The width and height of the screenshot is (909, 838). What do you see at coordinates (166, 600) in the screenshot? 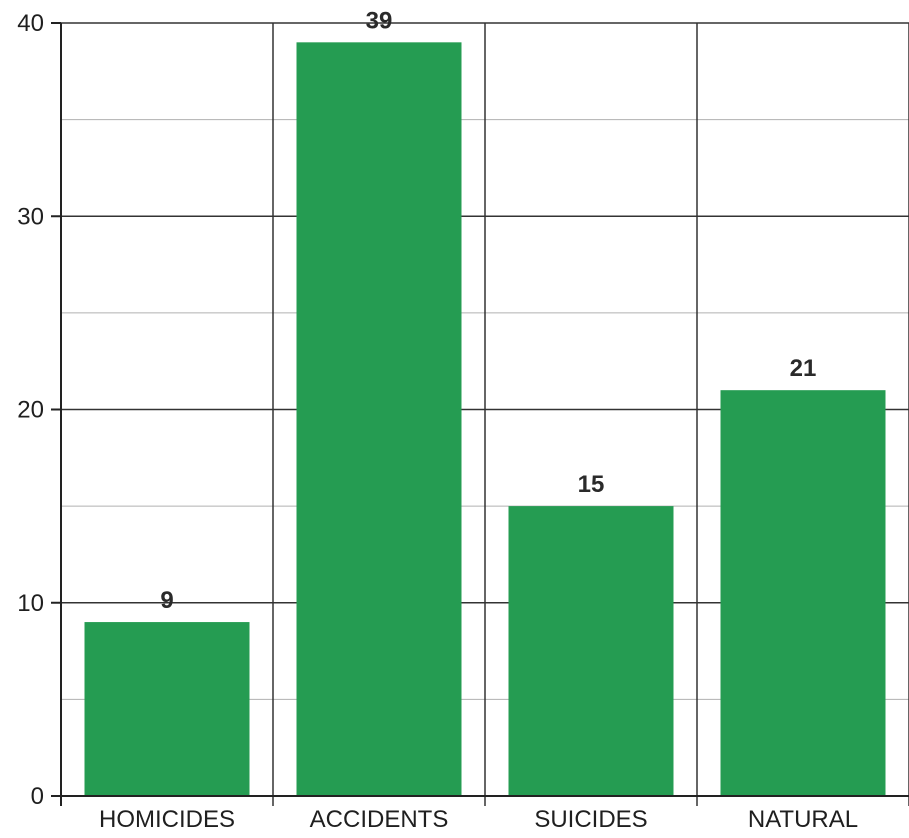
I see `bar-value-label: 9` at bounding box center [166, 600].